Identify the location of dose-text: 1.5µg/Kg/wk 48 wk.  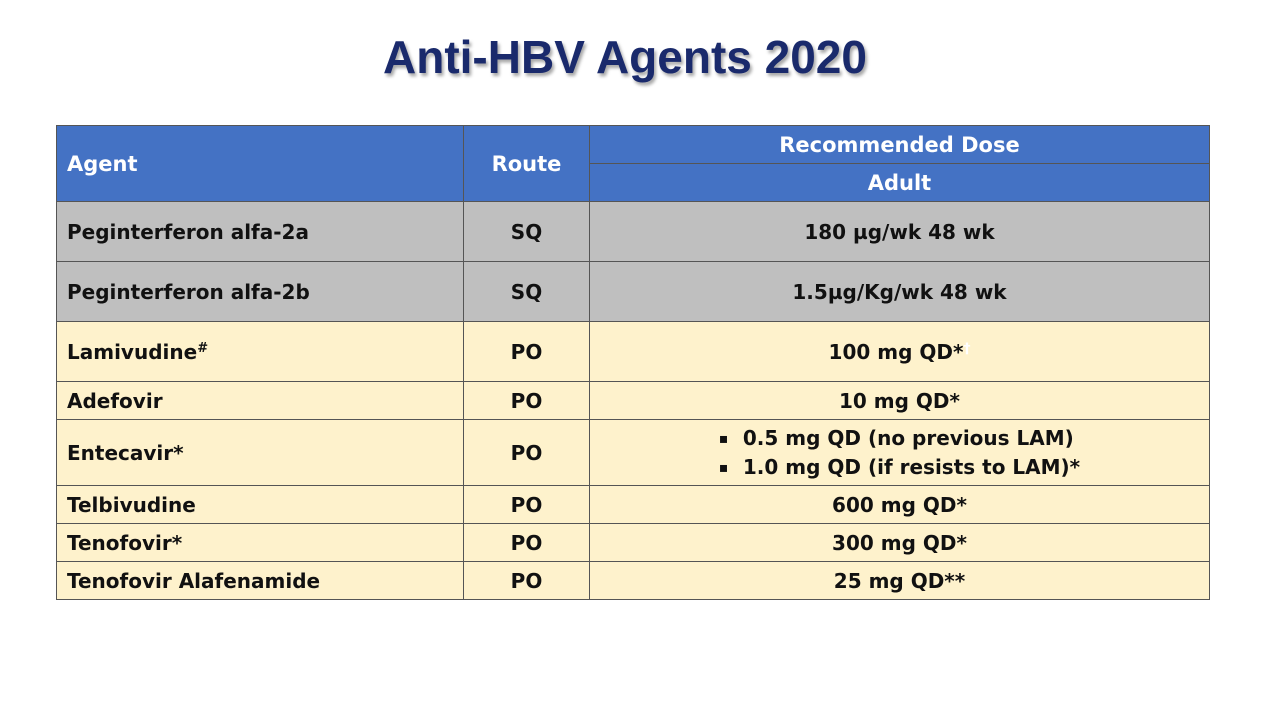
(899, 291).